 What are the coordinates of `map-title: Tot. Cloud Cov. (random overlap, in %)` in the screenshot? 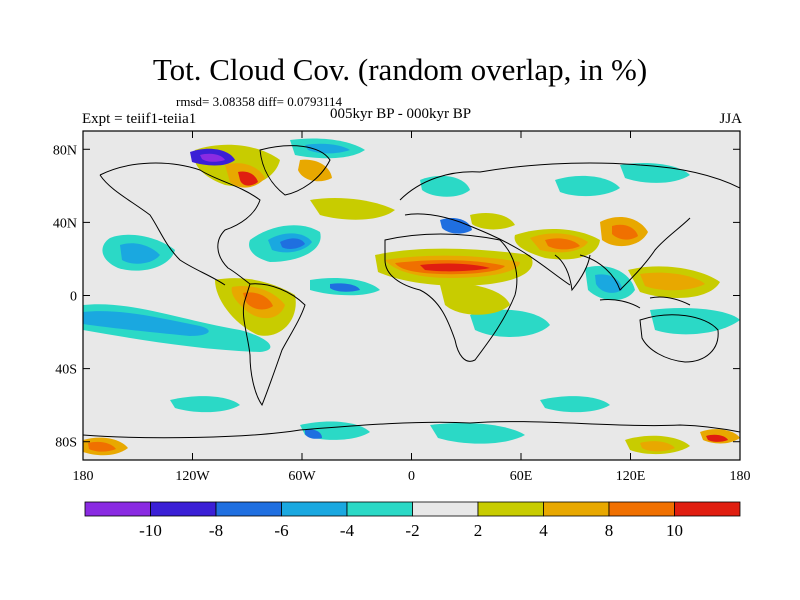 It's located at (400, 69).